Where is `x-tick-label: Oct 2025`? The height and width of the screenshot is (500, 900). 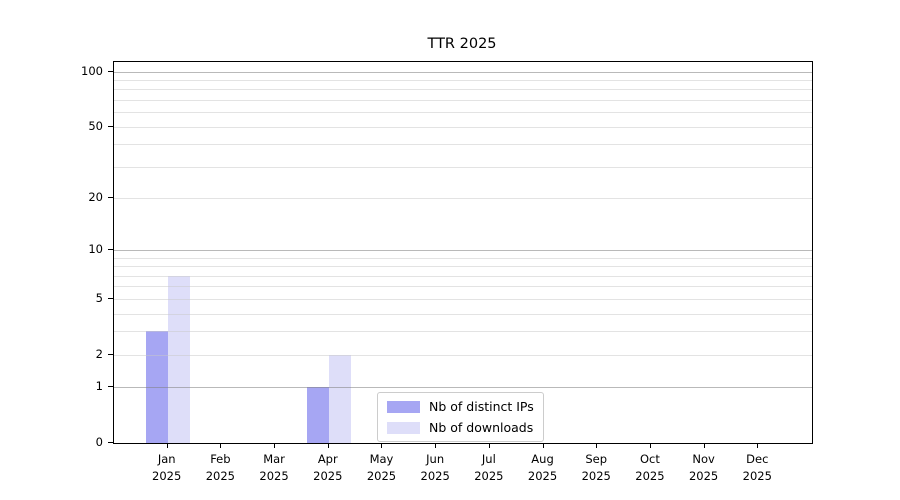 x-tick-label: Oct 2025 is located at coordinates (650, 467).